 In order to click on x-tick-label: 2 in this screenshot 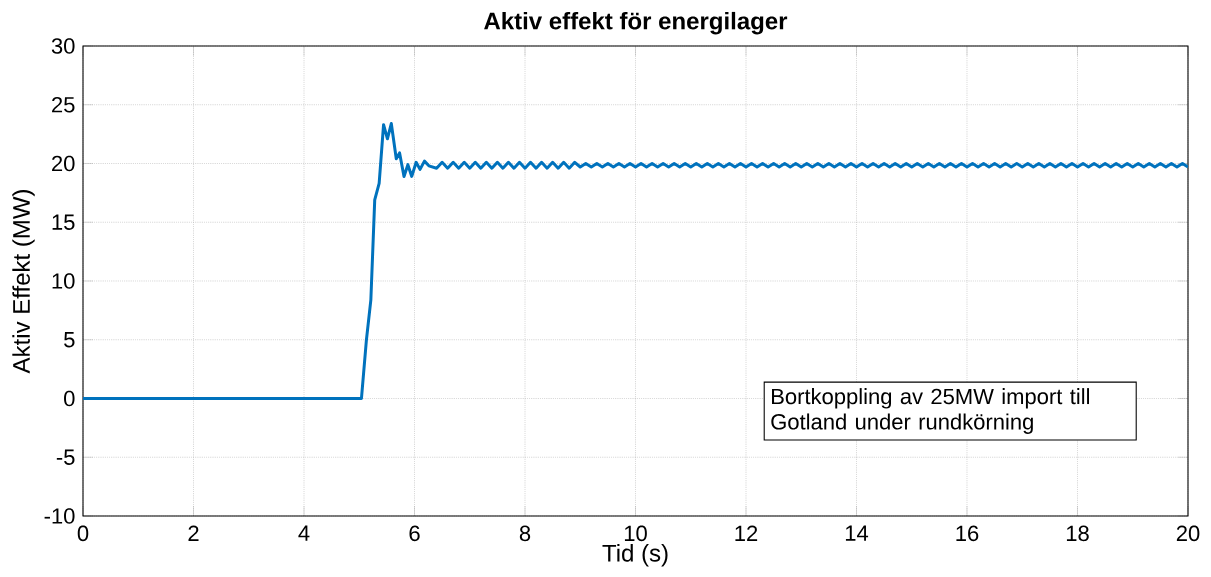, I will do `click(193, 533)`.